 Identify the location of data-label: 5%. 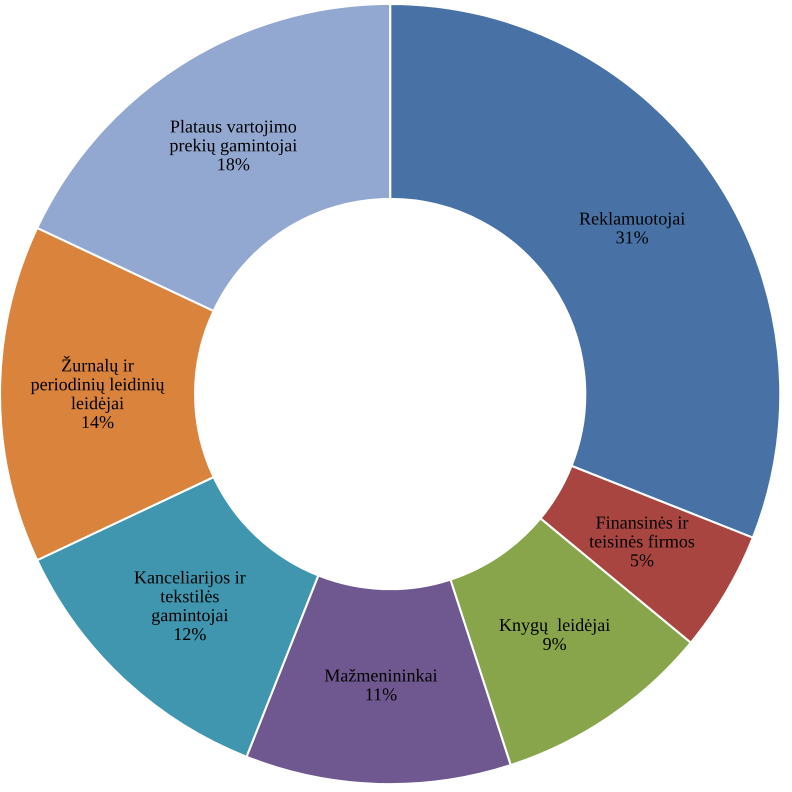
(642, 560).